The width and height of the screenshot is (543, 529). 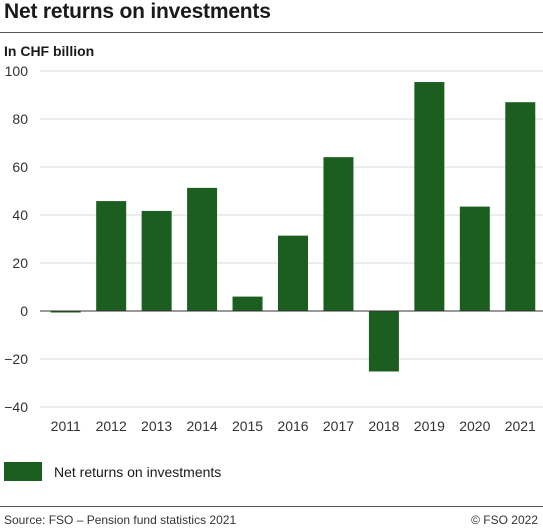 What do you see at coordinates (271, 32) in the screenshot?
I see `title-rule` at bounding box center [271, 32].